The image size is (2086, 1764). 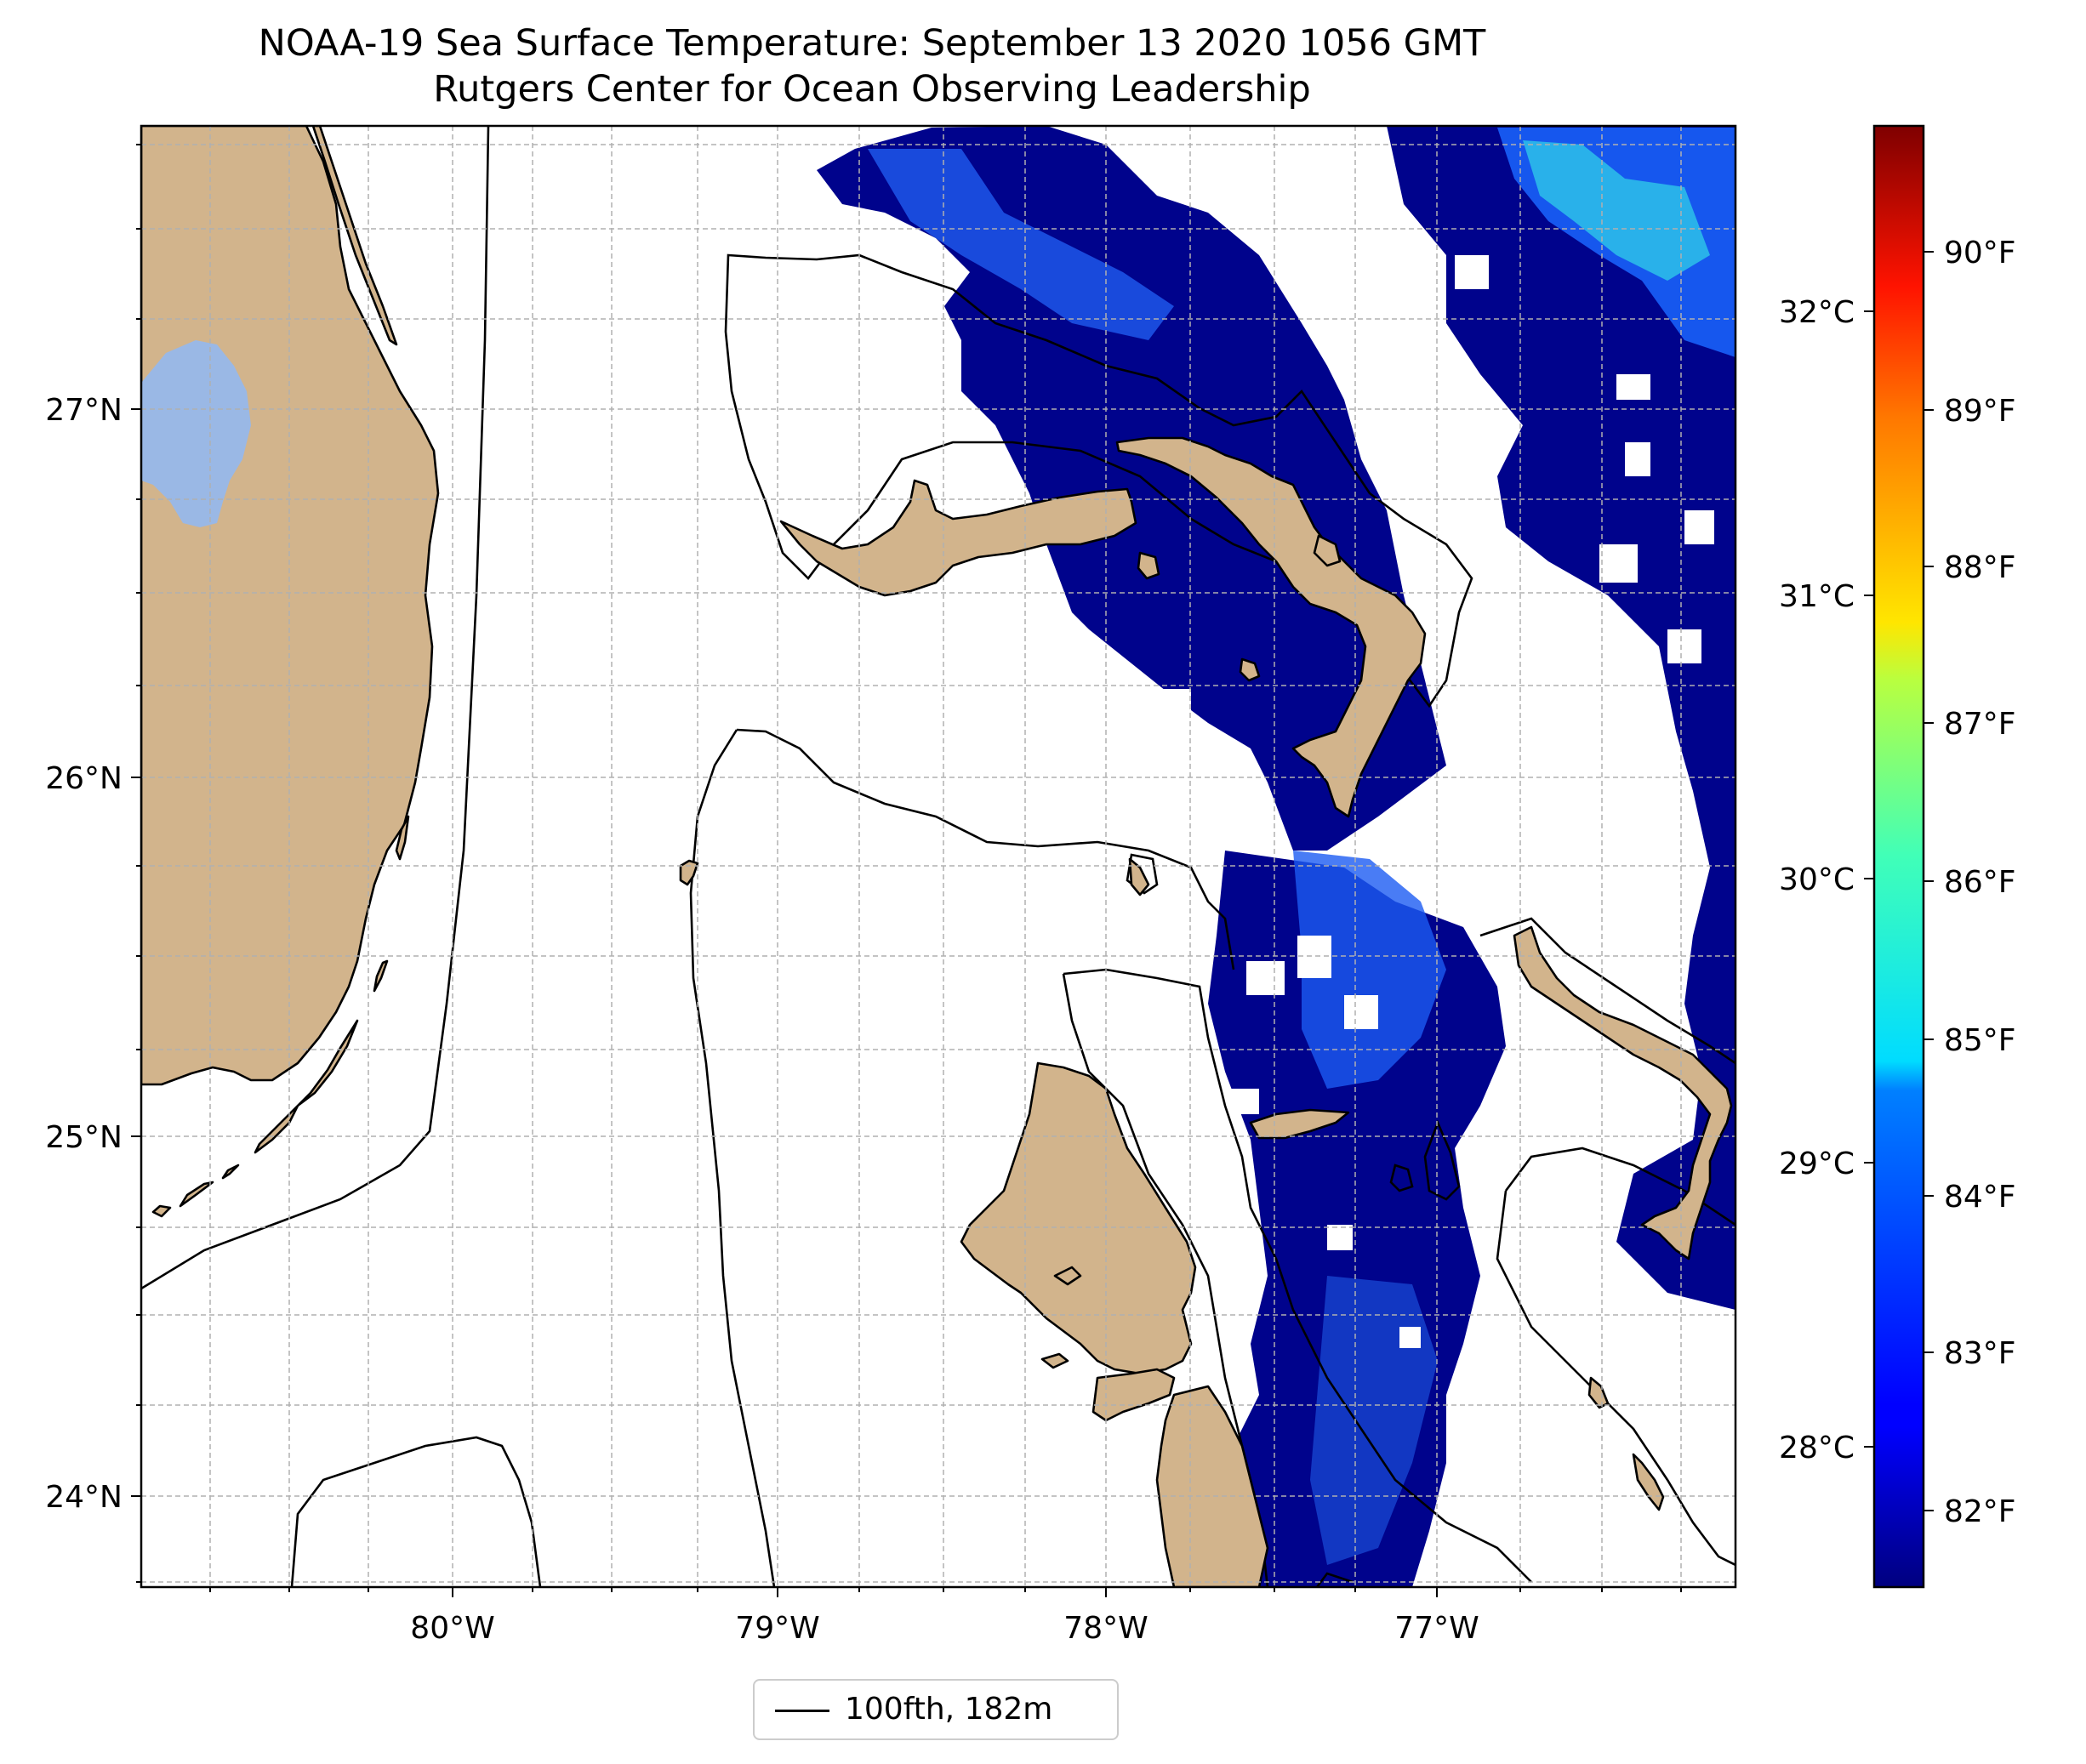 I want to click on legend-contour-swatch, so click(x=802, y=1711).